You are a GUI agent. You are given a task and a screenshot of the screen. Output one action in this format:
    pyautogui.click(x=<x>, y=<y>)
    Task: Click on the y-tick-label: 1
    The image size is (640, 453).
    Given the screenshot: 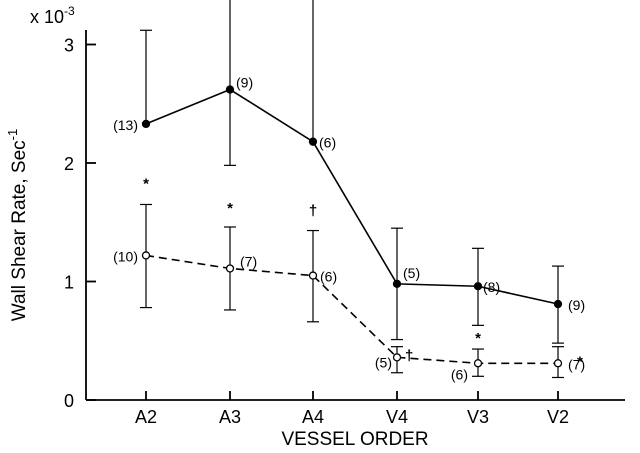 What is the action you would take?
    pyautogui.click(x=69, y=283)
    